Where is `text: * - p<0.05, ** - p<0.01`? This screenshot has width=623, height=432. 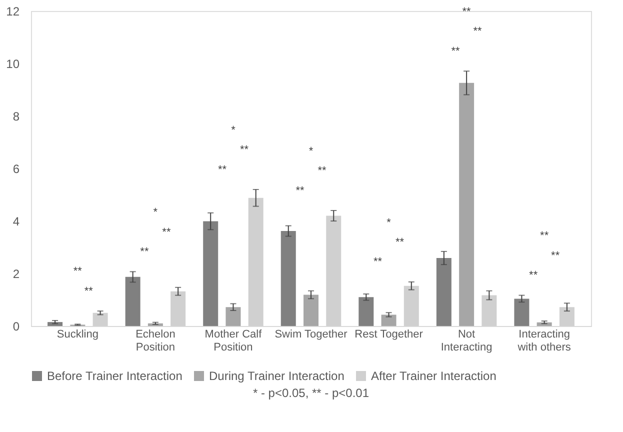 text: * - p<0.05, ** - p<0.01 is located at coordinates (311, 393).